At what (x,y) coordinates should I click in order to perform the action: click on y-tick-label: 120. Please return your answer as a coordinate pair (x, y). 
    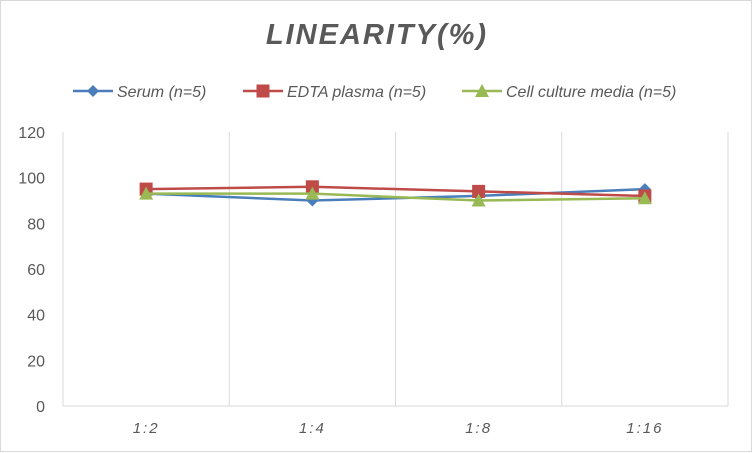
    Looking at the image, I should click on (31, 133).